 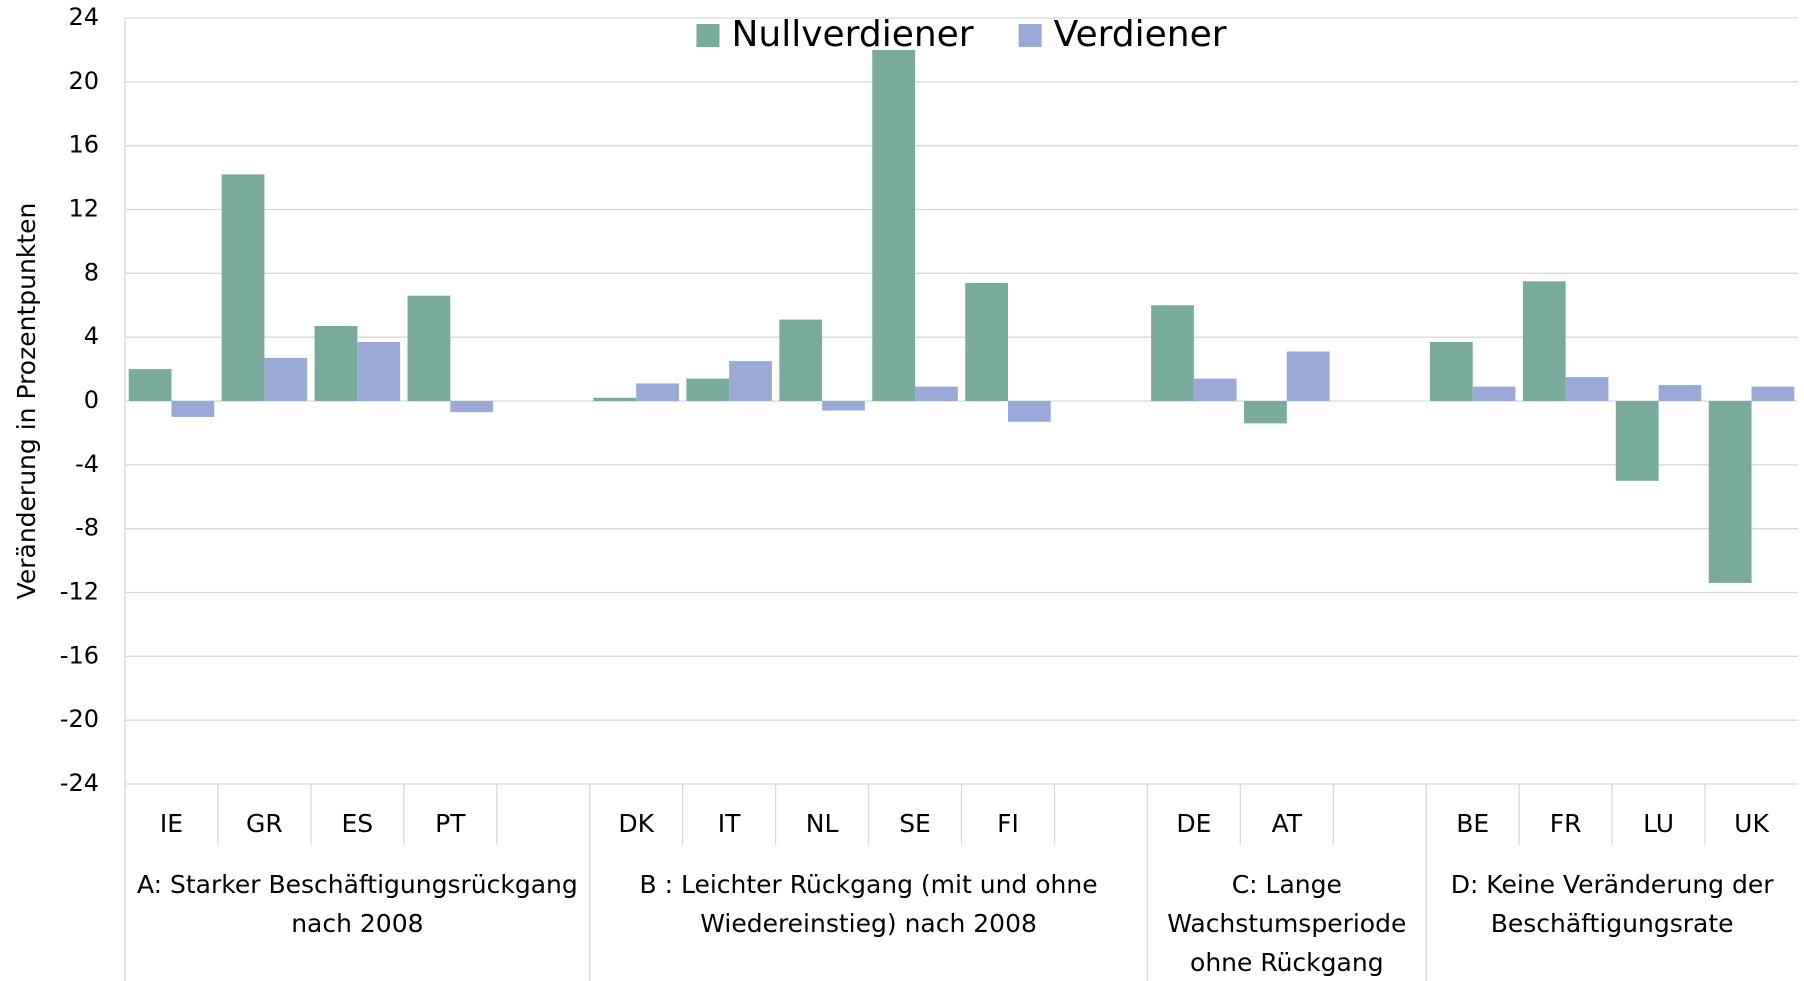 What do you see at coordinates (91, 272) in the screenshot?
I see `y-tick-label: 8` at bounding box center [91, 272].